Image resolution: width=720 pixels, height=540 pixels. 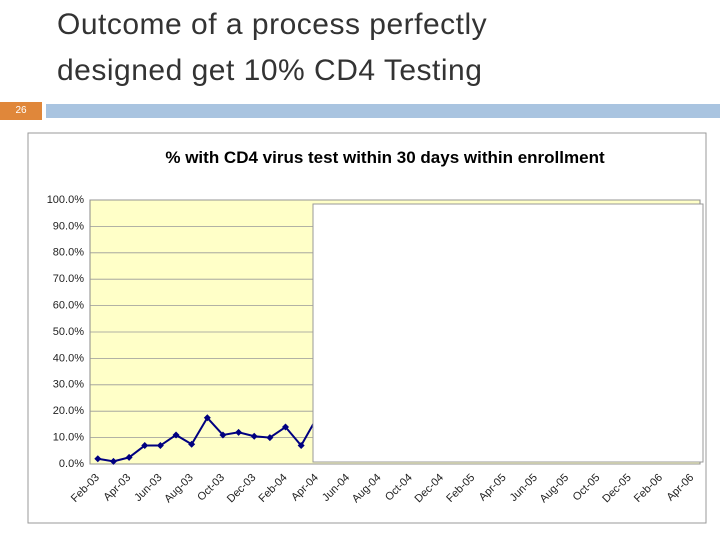 I want to click on y-tick-label: 50.0%, so click(x=68, y=332).